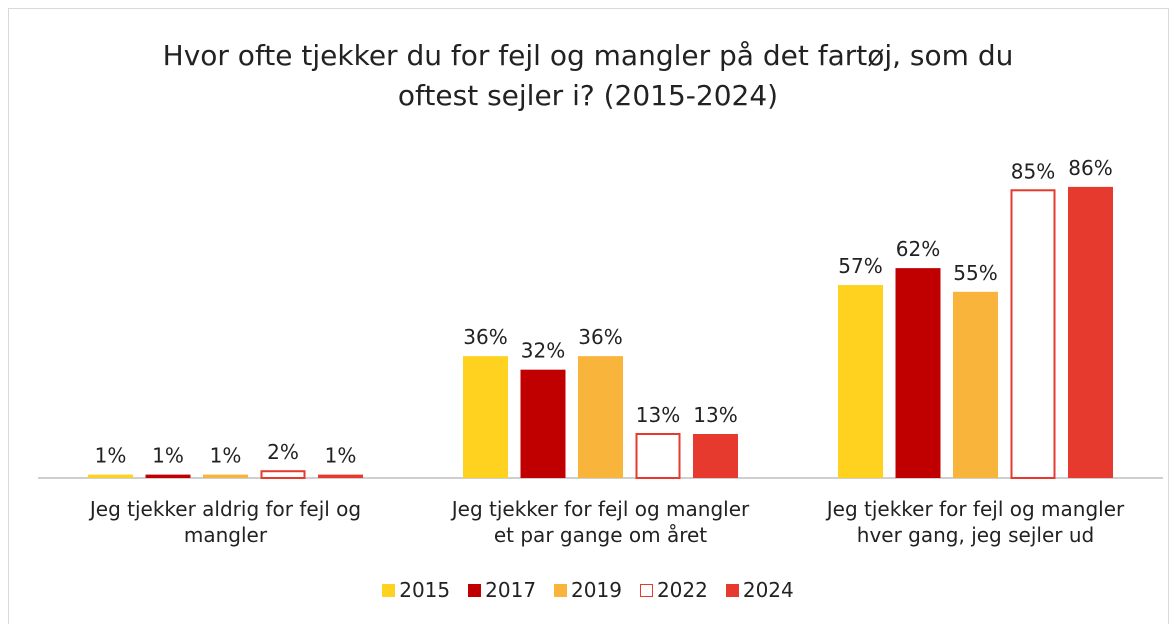  I want to click on value-label: 86%, so click(1090, 168).